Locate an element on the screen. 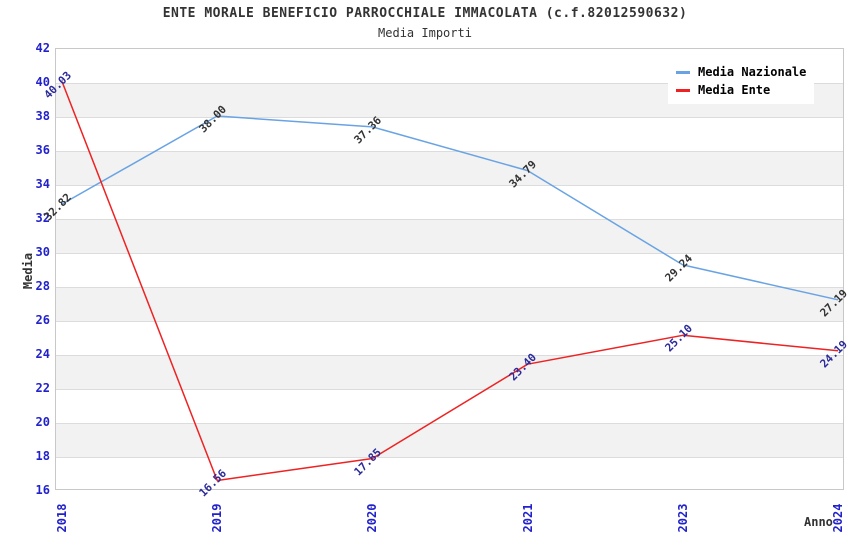 The height and width of the screenshot is (550, 850). legend-label-nazionale: Media Nazionale is located at coordinates (752, 72).